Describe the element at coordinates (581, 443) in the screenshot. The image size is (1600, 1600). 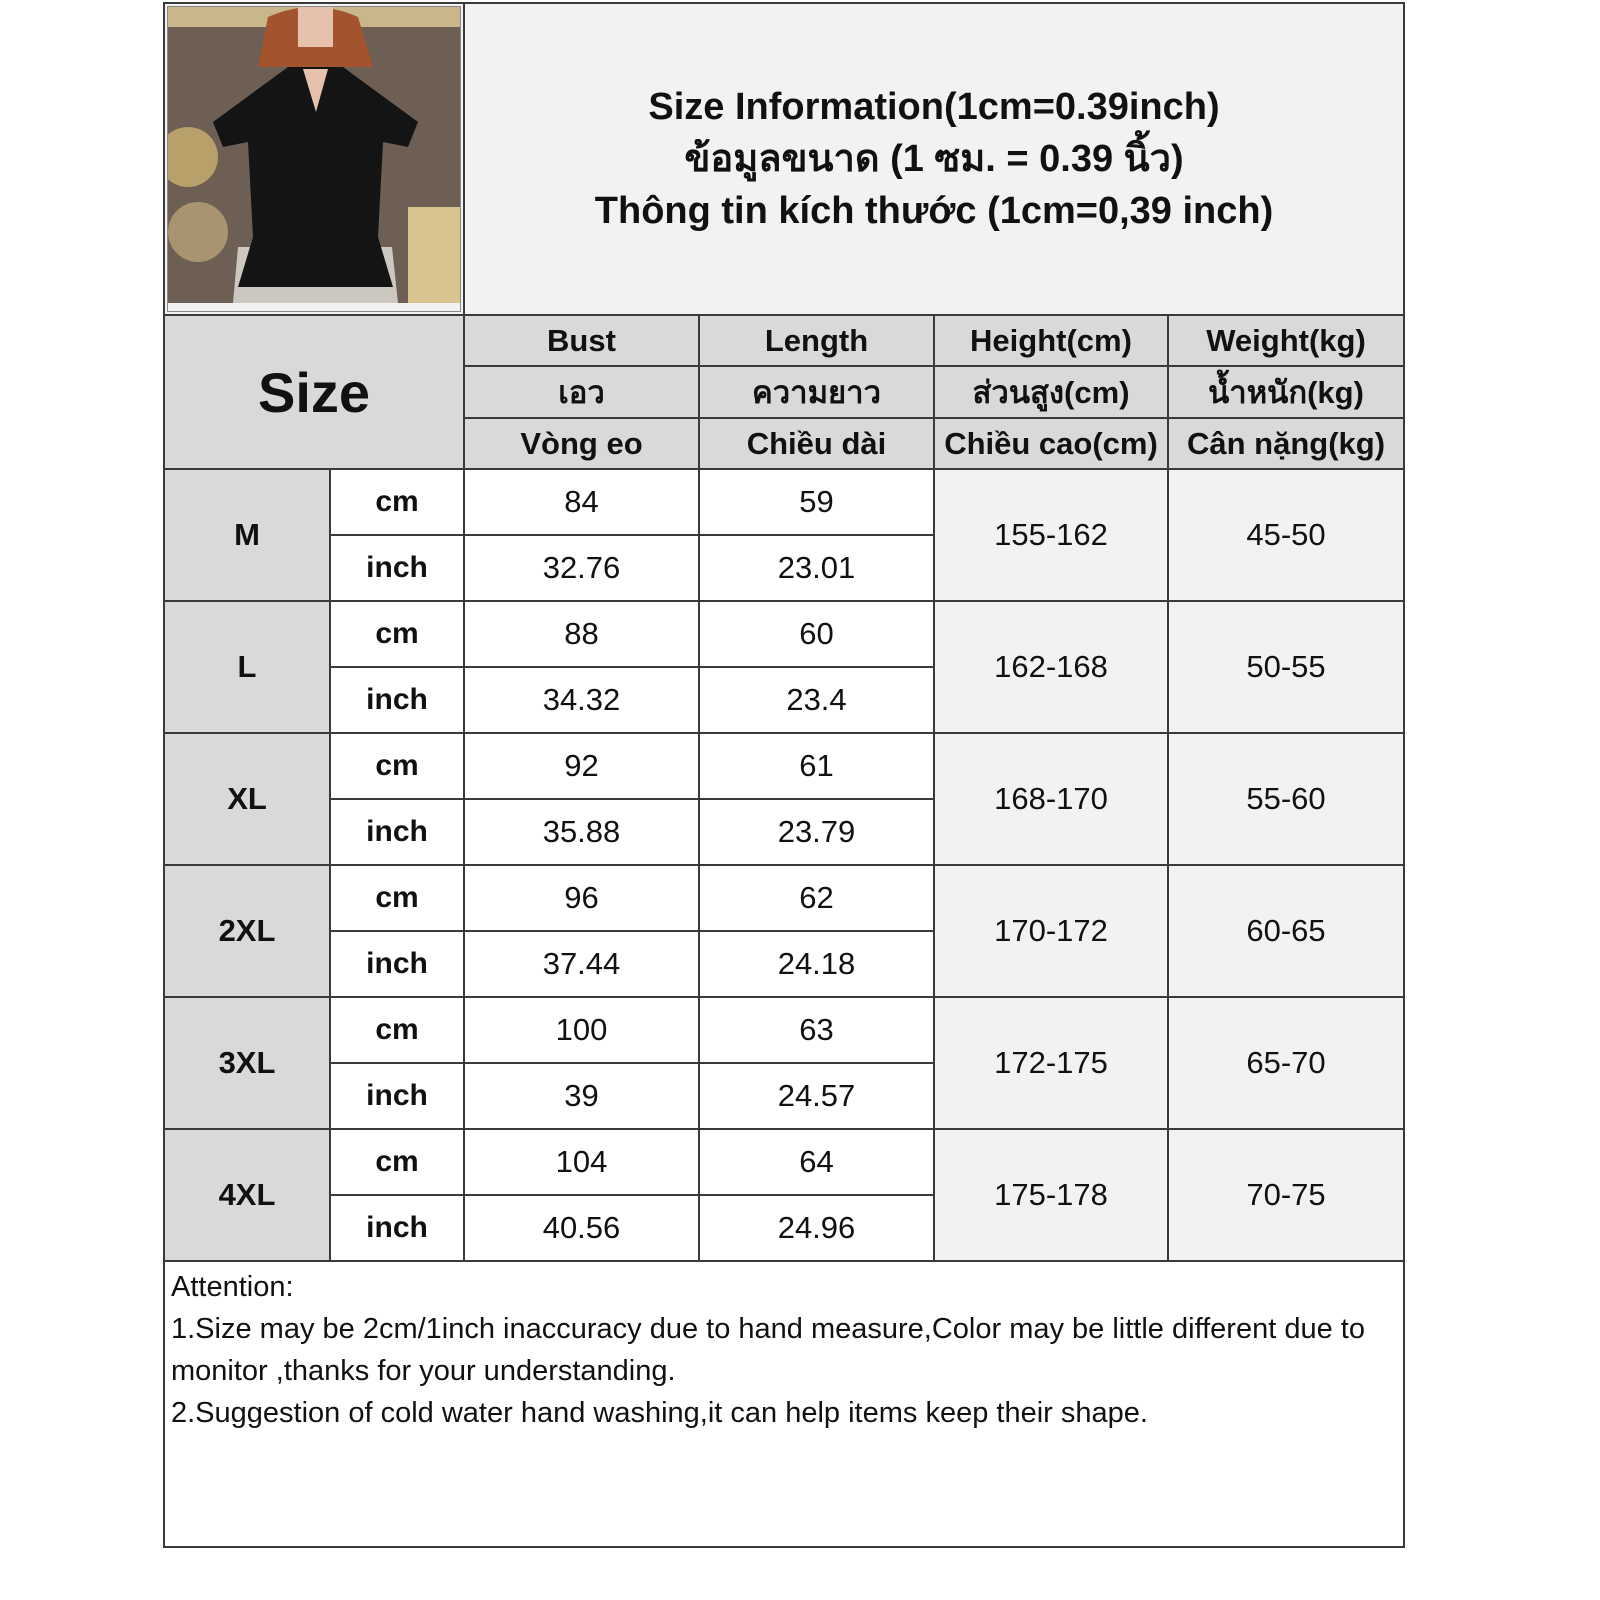
I see `header-bust-vi: Vòng eo` at that location.